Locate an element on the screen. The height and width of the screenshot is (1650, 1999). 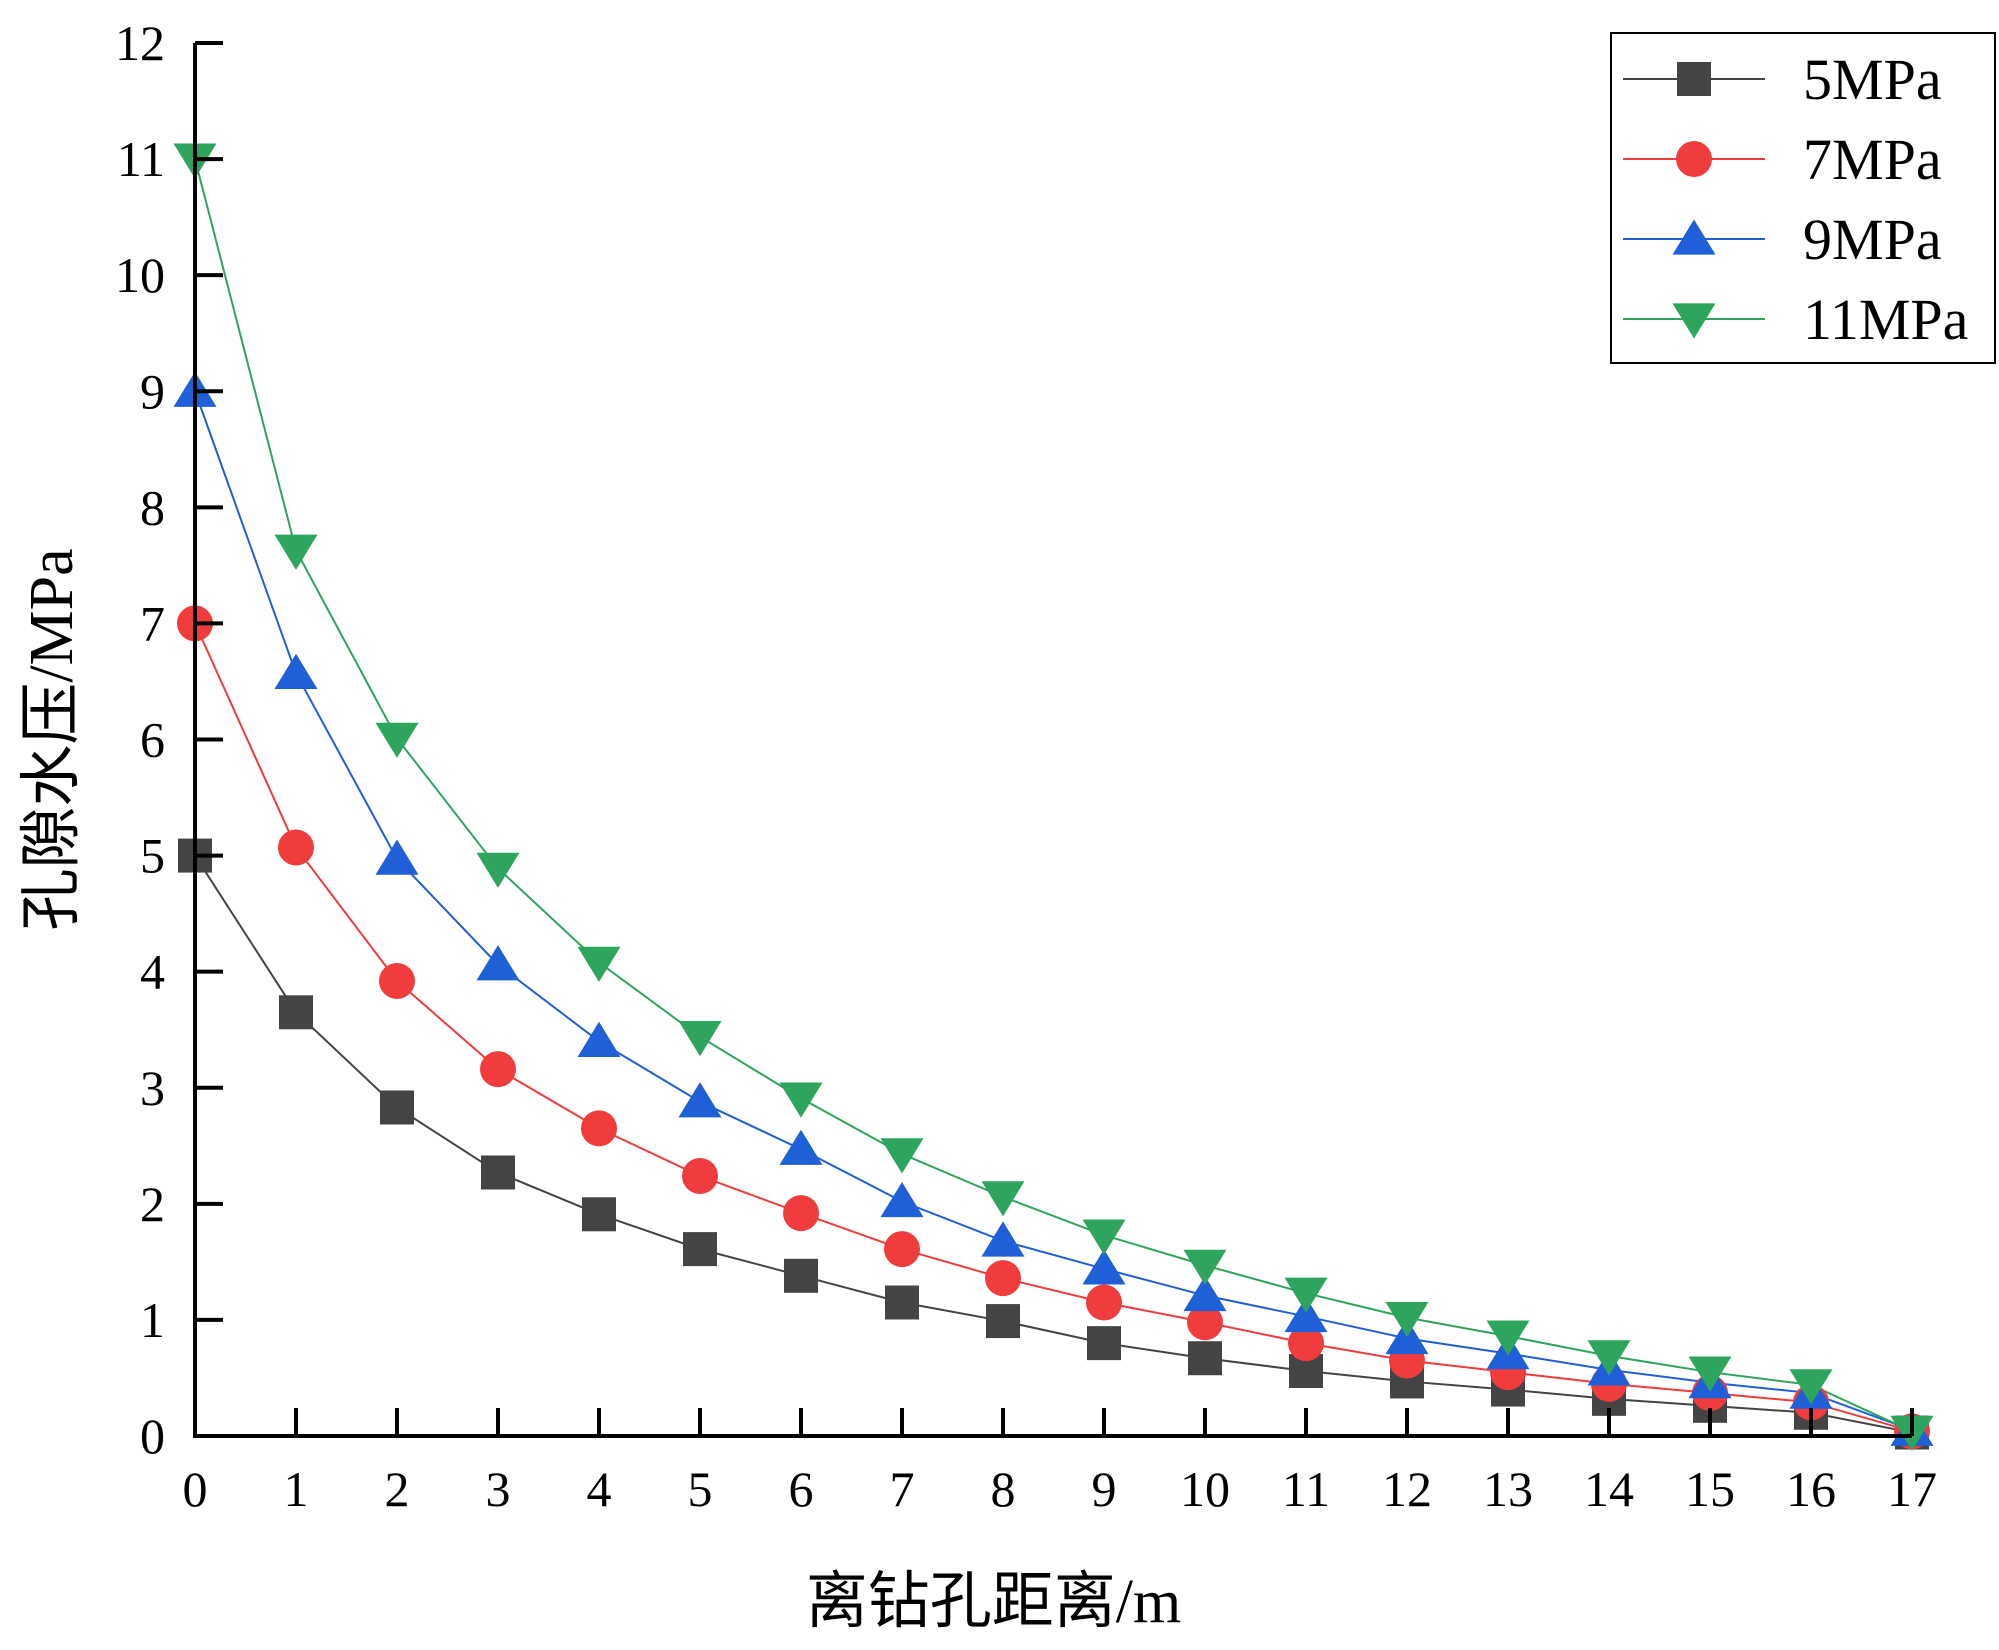
legend: 5MPa 7MPa 9MPa 11MPa is located at coordinates (1803, 198).